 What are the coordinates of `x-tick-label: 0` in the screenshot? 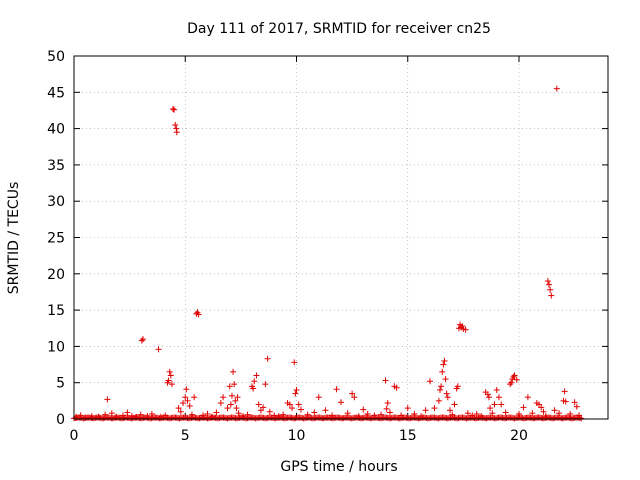 It's located at (74, 436).